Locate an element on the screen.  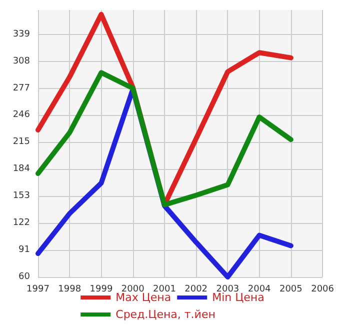
y-tick-label: 308 is located at coordinates (21, 61).